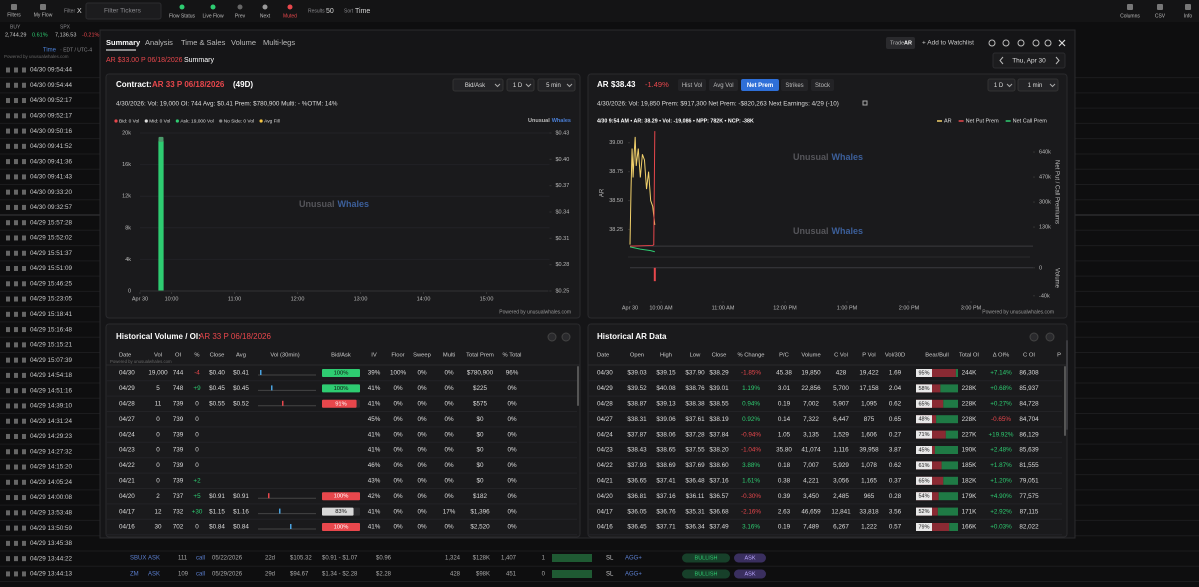 This screenshot has width=1199, height=587. Describe the element at coordinates (182, 16) in the screenshot. I see `toolbar-button: Flow Status` at that location.